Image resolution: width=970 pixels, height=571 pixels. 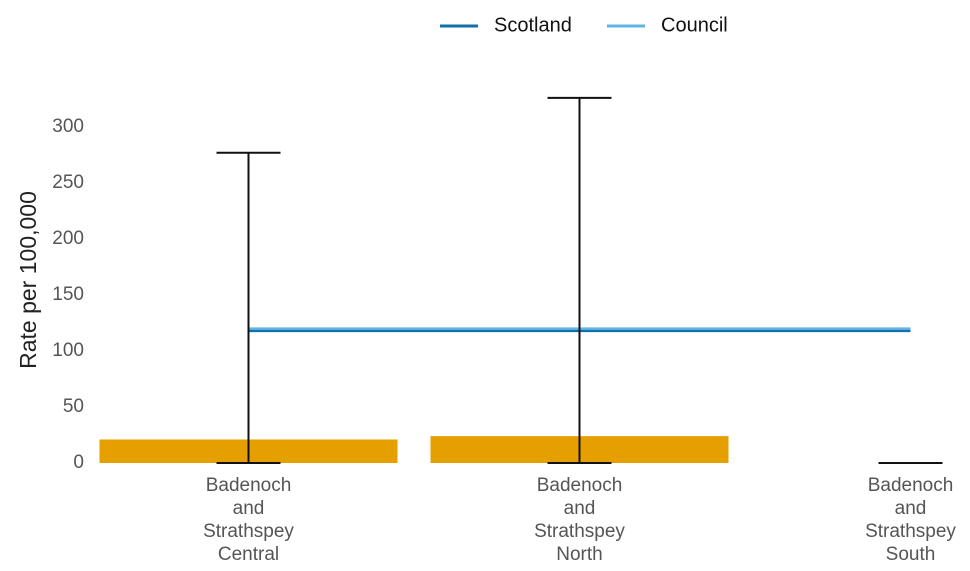 What do you see at coordinates (248, 520) in the screenshot?
I see `x-tick-label: Badenoch and Strathspey Central` at bounding box center [248, 520].